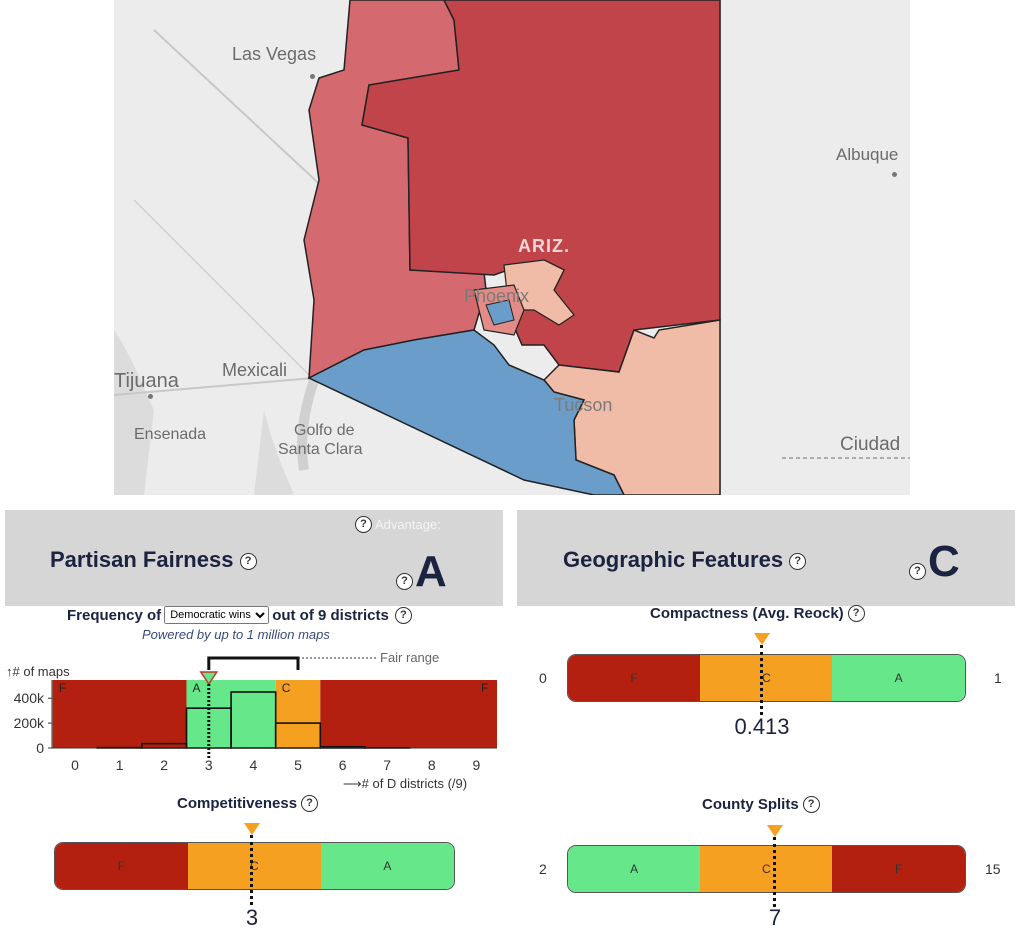 The height and width of the screenshot is (939, 1024). I want to click on county-splits-marker, so click(775, 831).